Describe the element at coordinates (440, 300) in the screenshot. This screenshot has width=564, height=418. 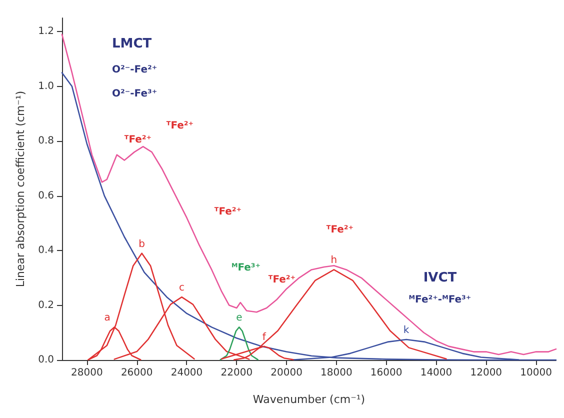
I see `annotation: ᴹFe²⁺-ᴹFe³⁺` at that location.